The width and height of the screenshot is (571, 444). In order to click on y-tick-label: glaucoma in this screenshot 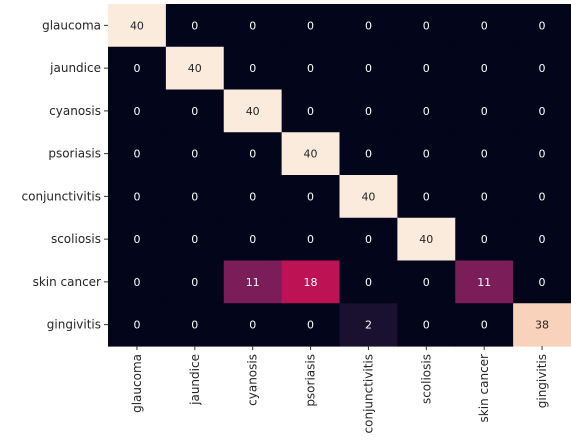, I will do `click(71, 25)`.